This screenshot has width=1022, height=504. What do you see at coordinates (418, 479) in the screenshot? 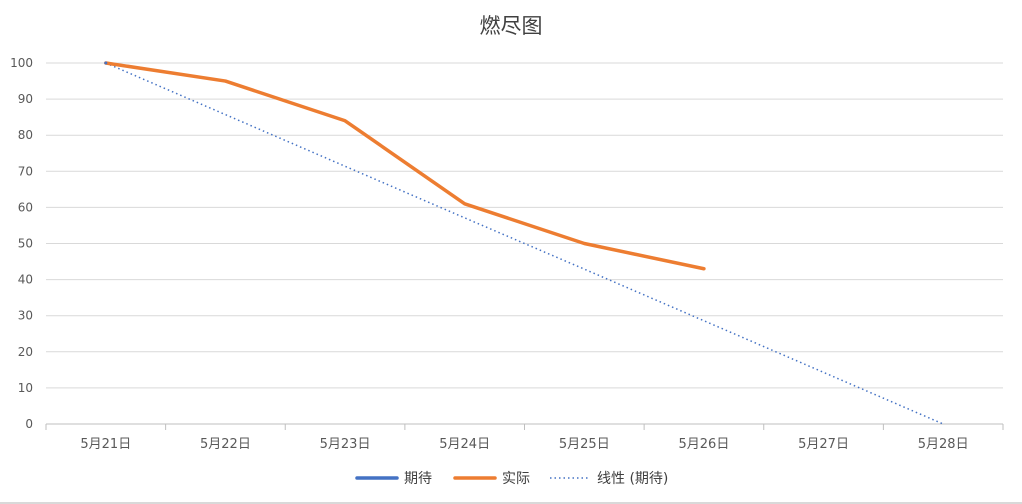
I see `legend-label: 期待` at bounding box center [418, 479].